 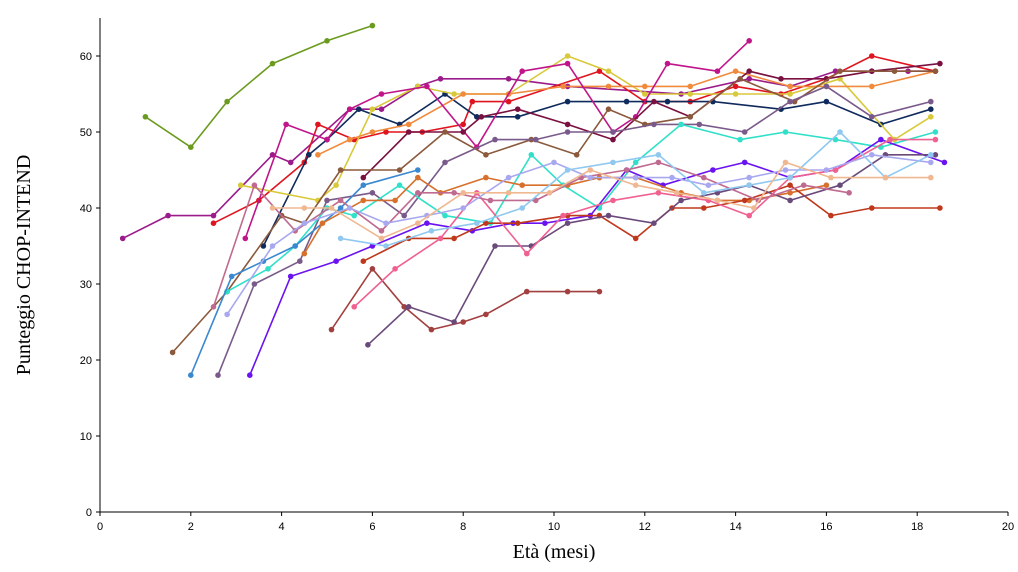 I want to click on x-axis-title: Età (mesi), so click(x=554, y=552).